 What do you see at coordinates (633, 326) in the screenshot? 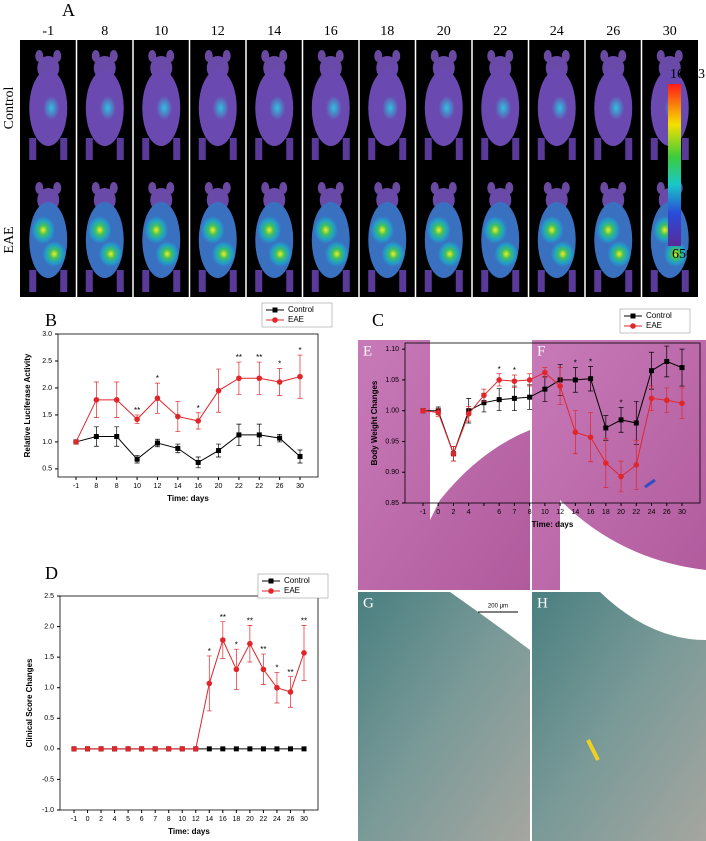
I see `legend-marker` at bounding box center [633, 326].